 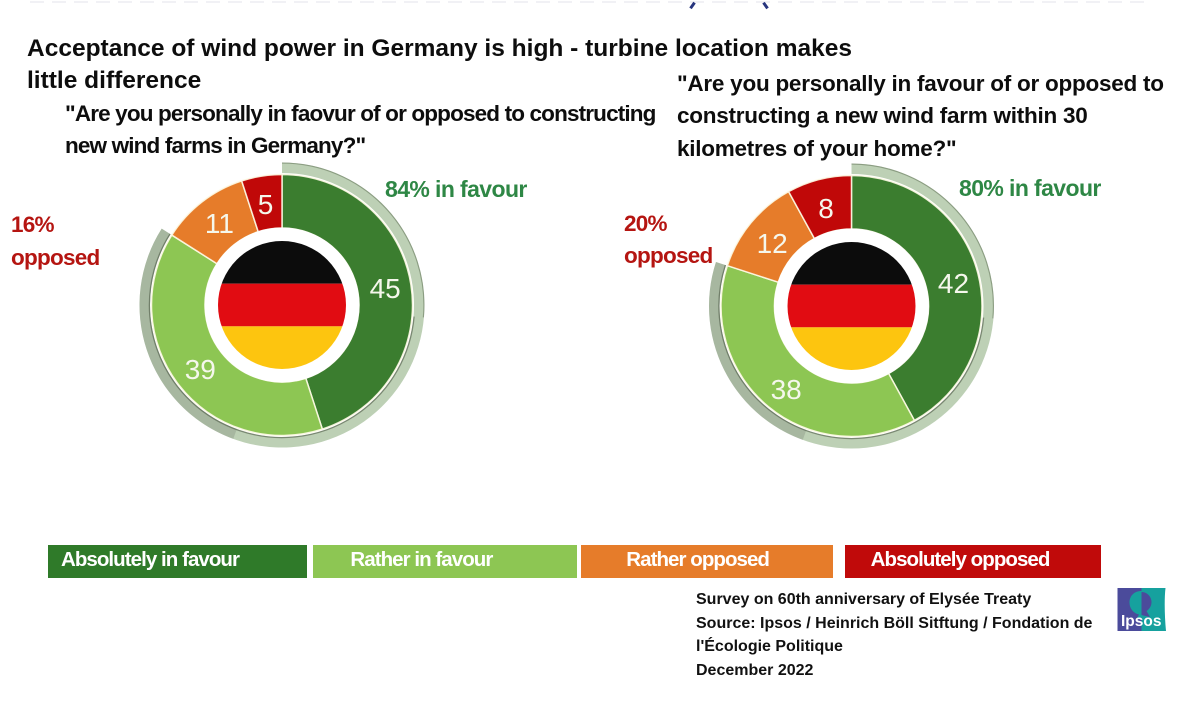 What do you see at coordinates (1141, 621) in the screenshot?
I see `svg-text: Ipsos` at bounding box center [1141, 621].